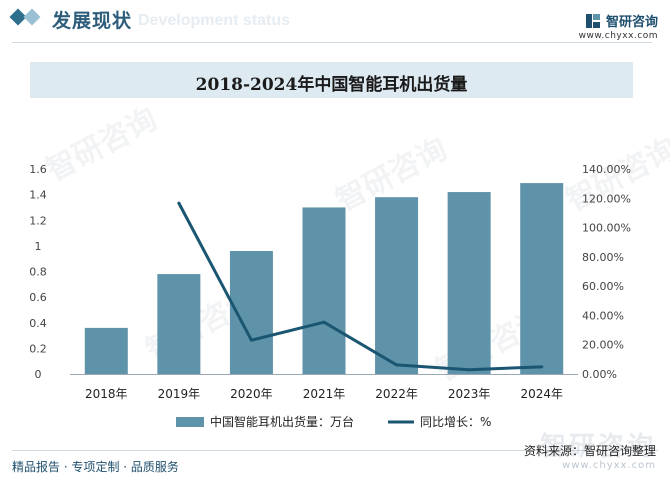  What do you see at coordinates (38, 323) in the screenshot?
I see `y-left-tick-label: 0.4` at bounding box center [38, 323].